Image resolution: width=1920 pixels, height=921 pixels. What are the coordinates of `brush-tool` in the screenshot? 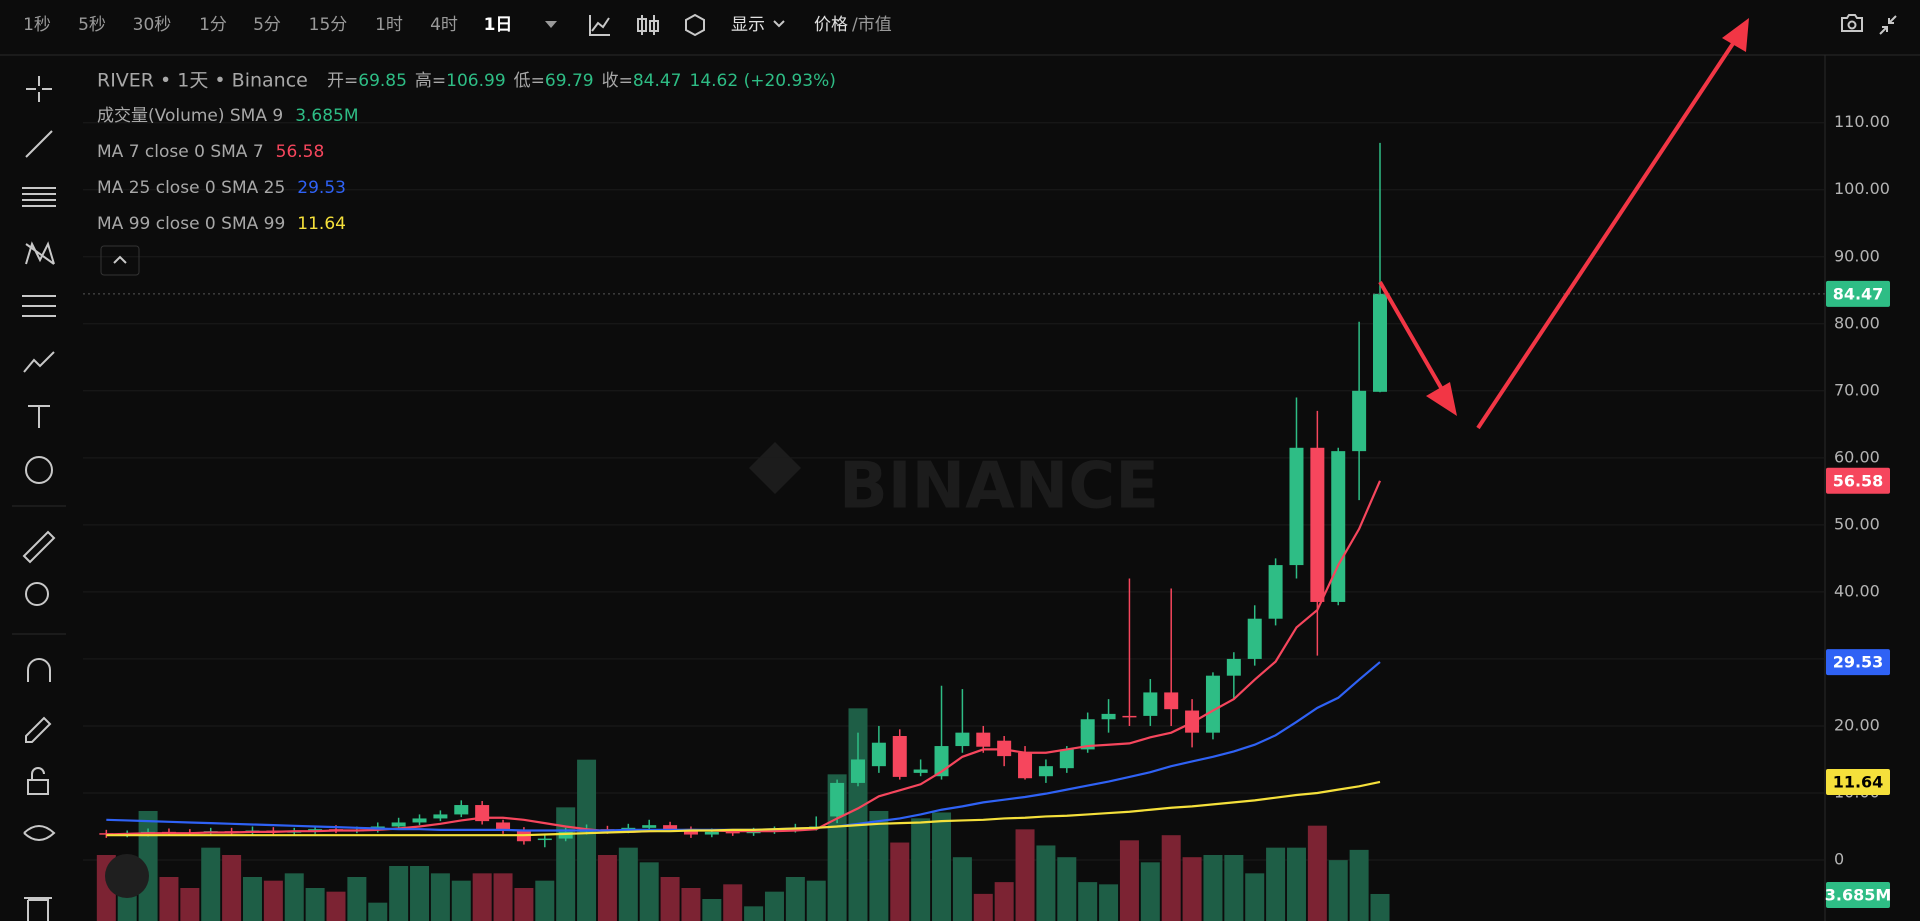 It's located at (39, 362).